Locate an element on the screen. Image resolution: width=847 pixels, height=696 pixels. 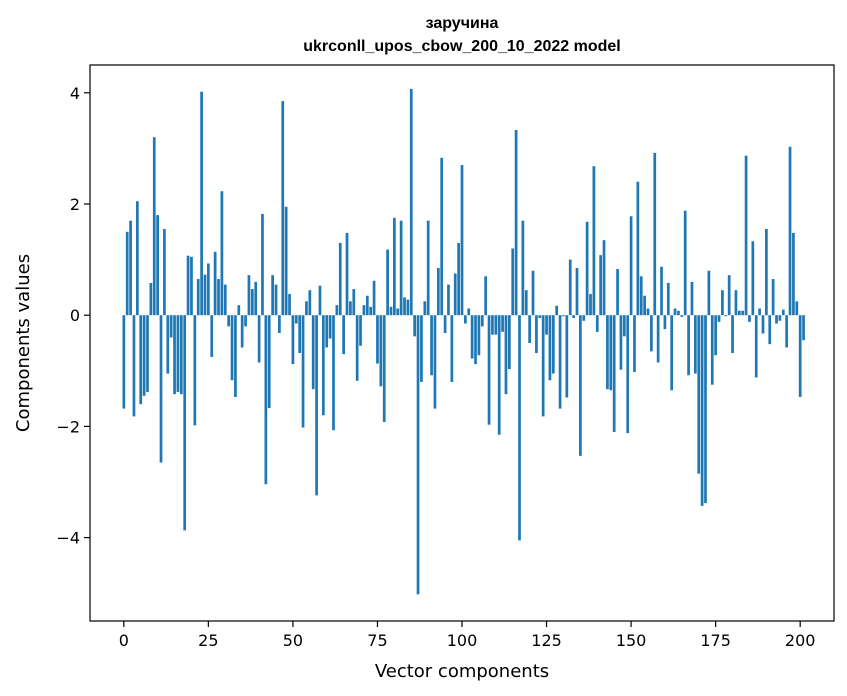
x-tick-label: 0 is located at coordinates (124, 640).